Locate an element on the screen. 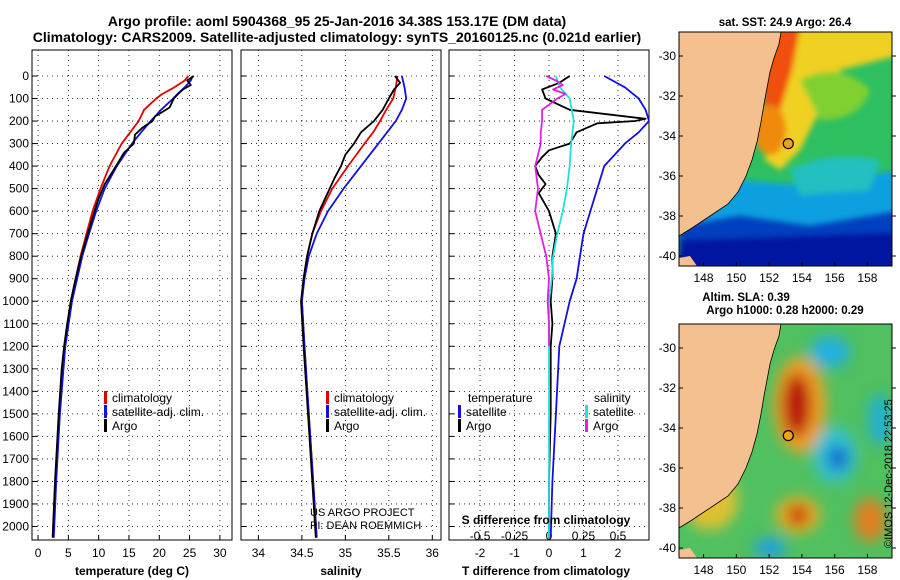 This screenshot has width=900, height=580. salinity-argo-line is located at coordinates (550, 211).